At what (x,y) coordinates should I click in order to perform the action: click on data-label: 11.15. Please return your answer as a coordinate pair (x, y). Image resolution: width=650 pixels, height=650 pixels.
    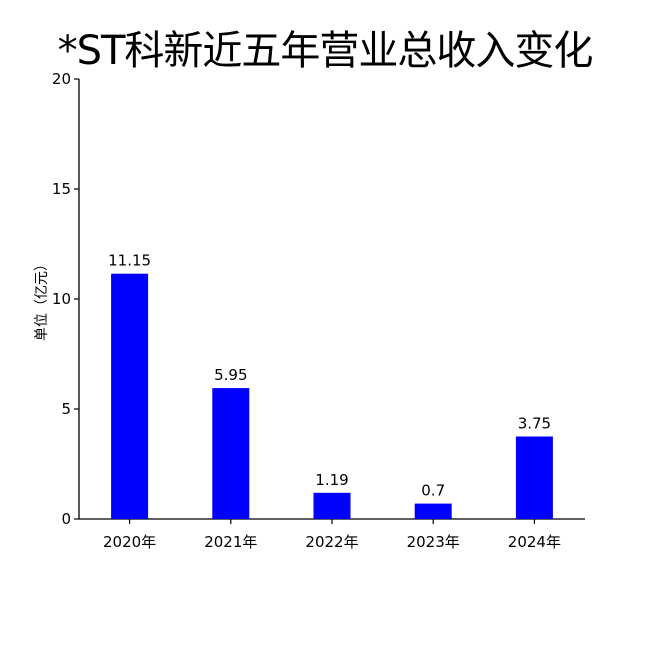
    Looking at the image, I should click on (129, 261).